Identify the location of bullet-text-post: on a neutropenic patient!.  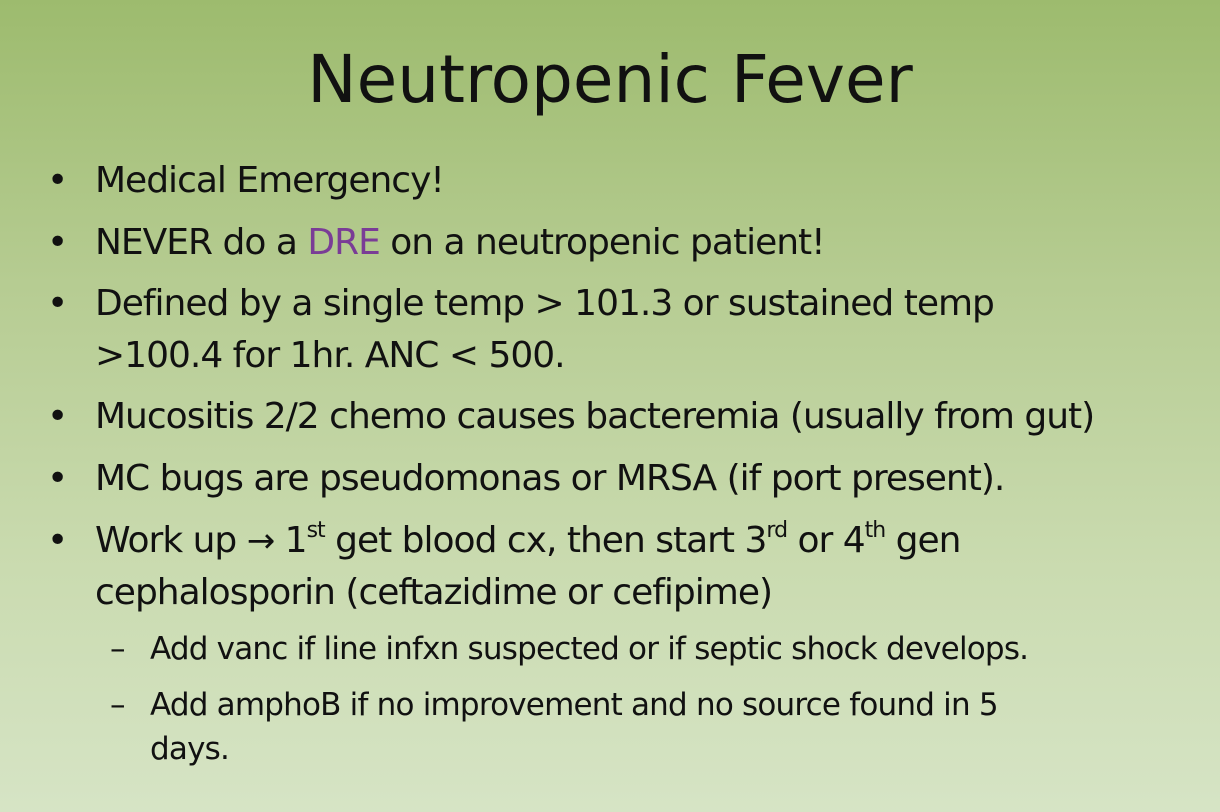
(602, 242).